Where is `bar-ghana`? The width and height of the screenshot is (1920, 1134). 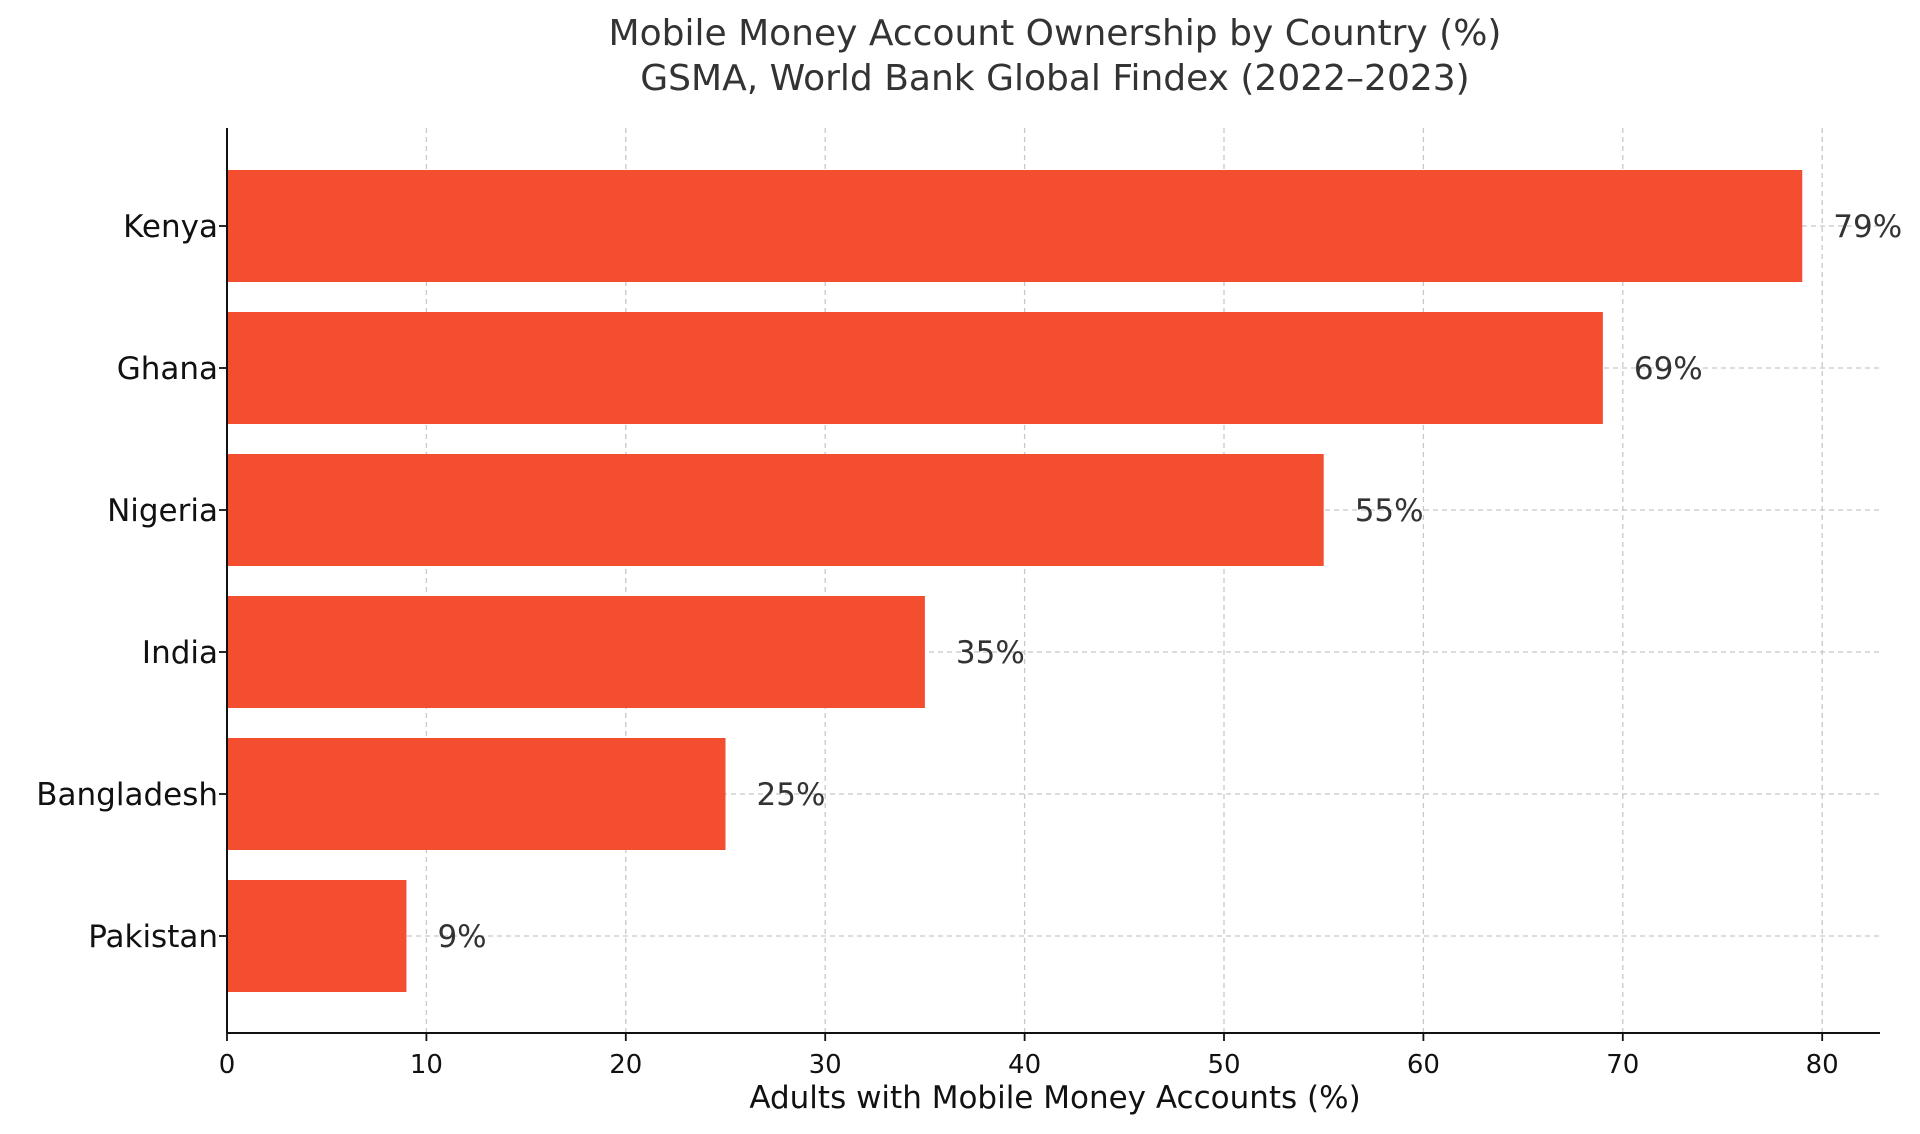
bar-ghana is located at coordinates (915, 368).